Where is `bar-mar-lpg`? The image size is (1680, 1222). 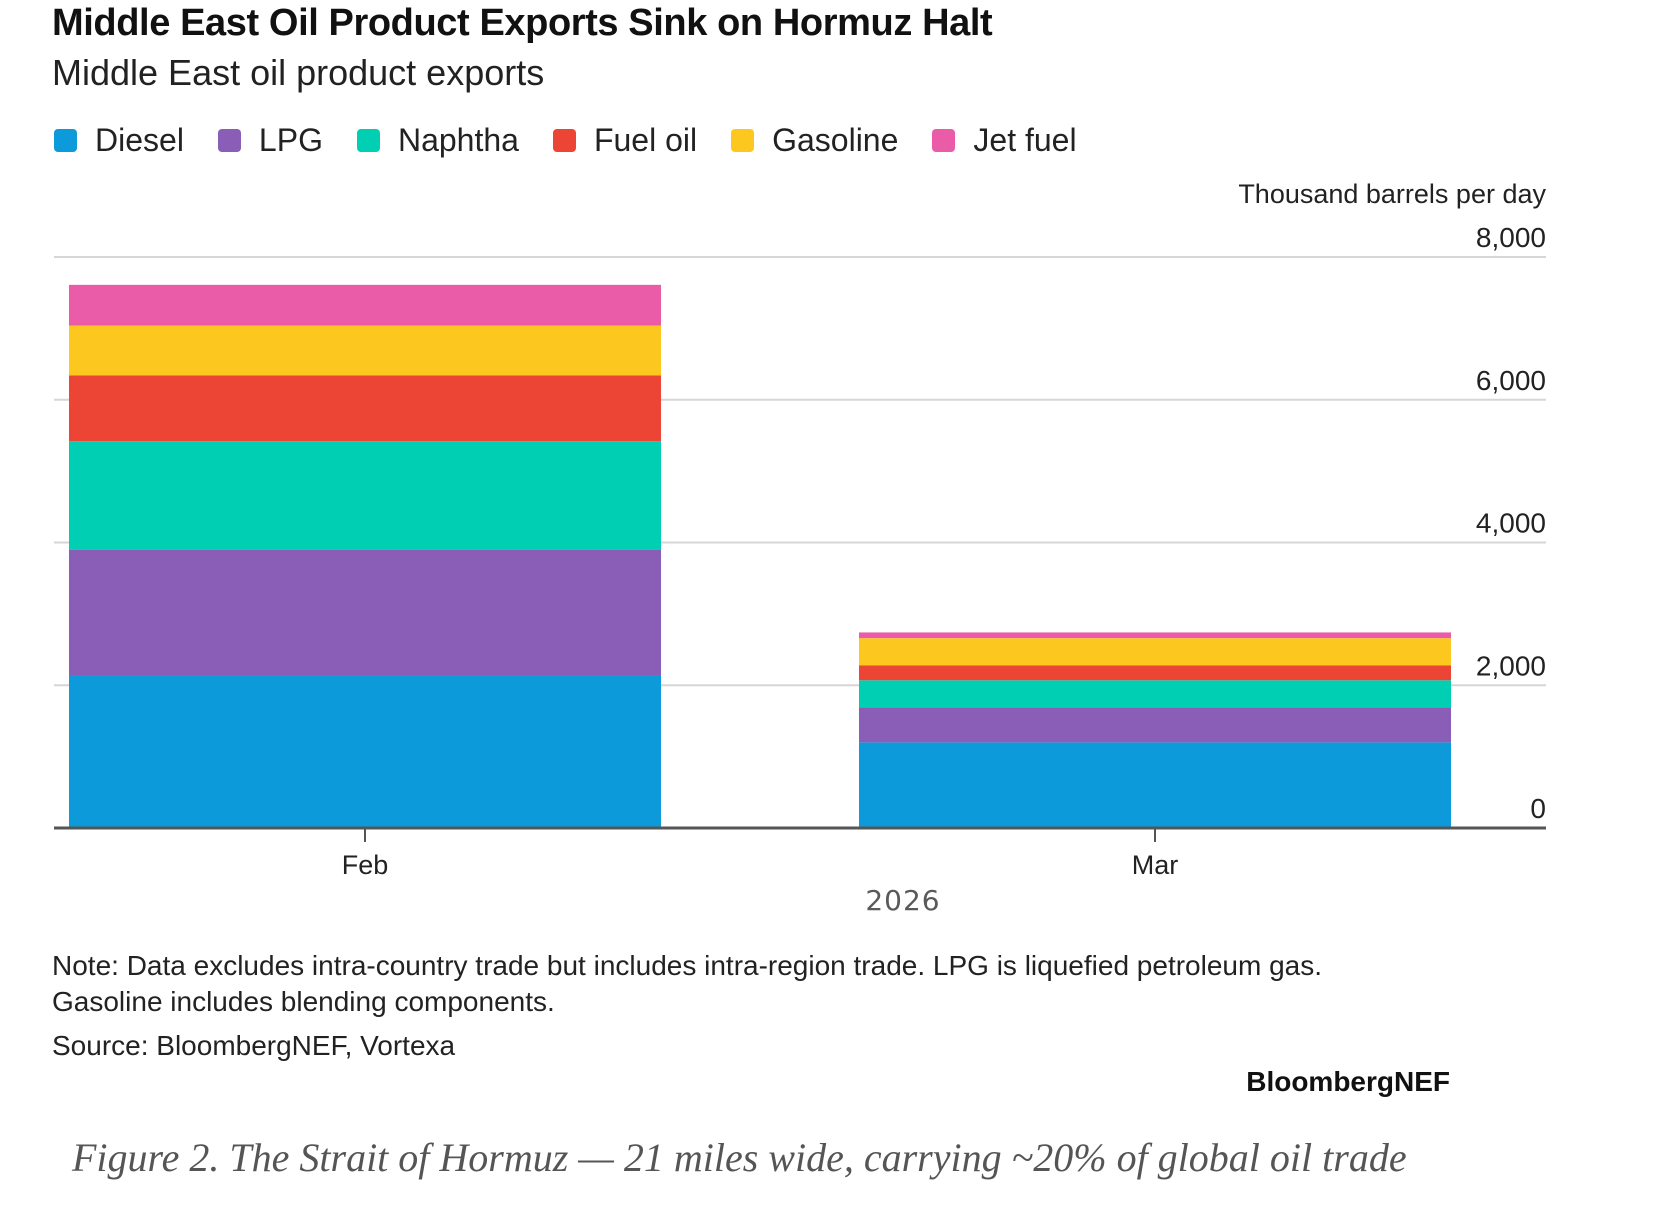 bar-mar-lpg is located at coordinates (1155, 725).